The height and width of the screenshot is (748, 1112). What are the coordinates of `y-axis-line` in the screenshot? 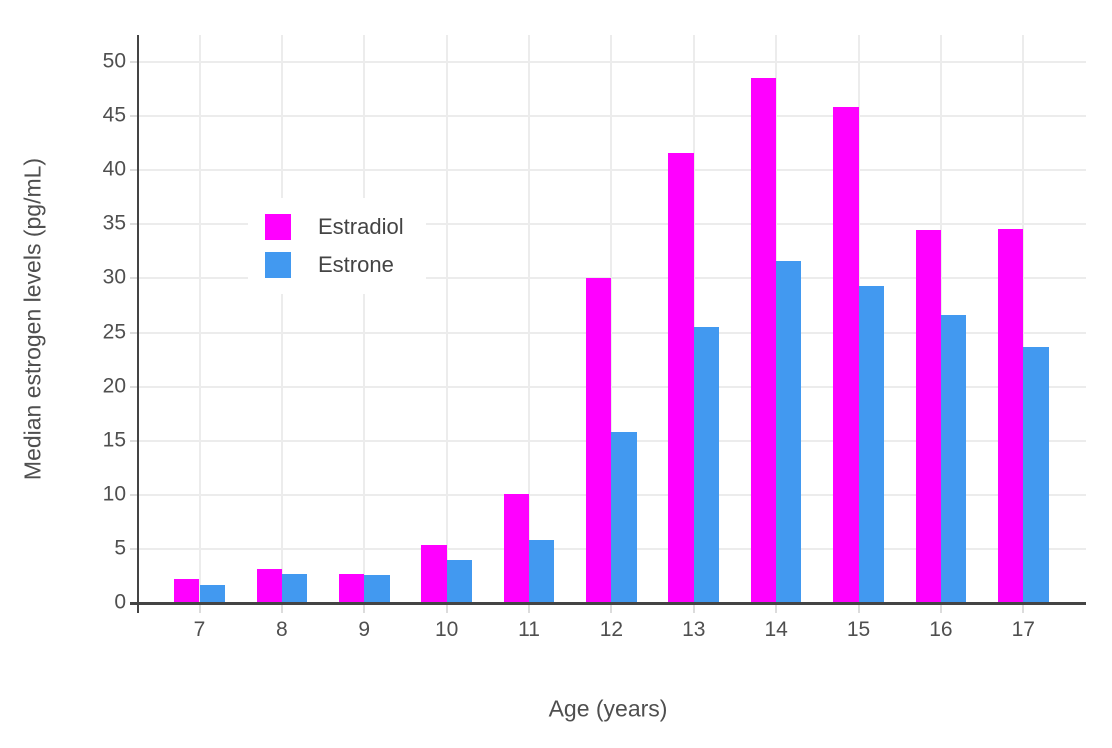 It's located at (138, 324).